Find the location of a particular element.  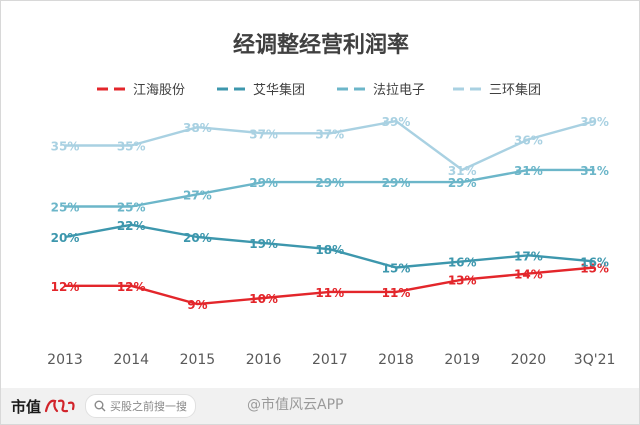

legend-label: 法拉电子 is located at coordinates (399, 90).